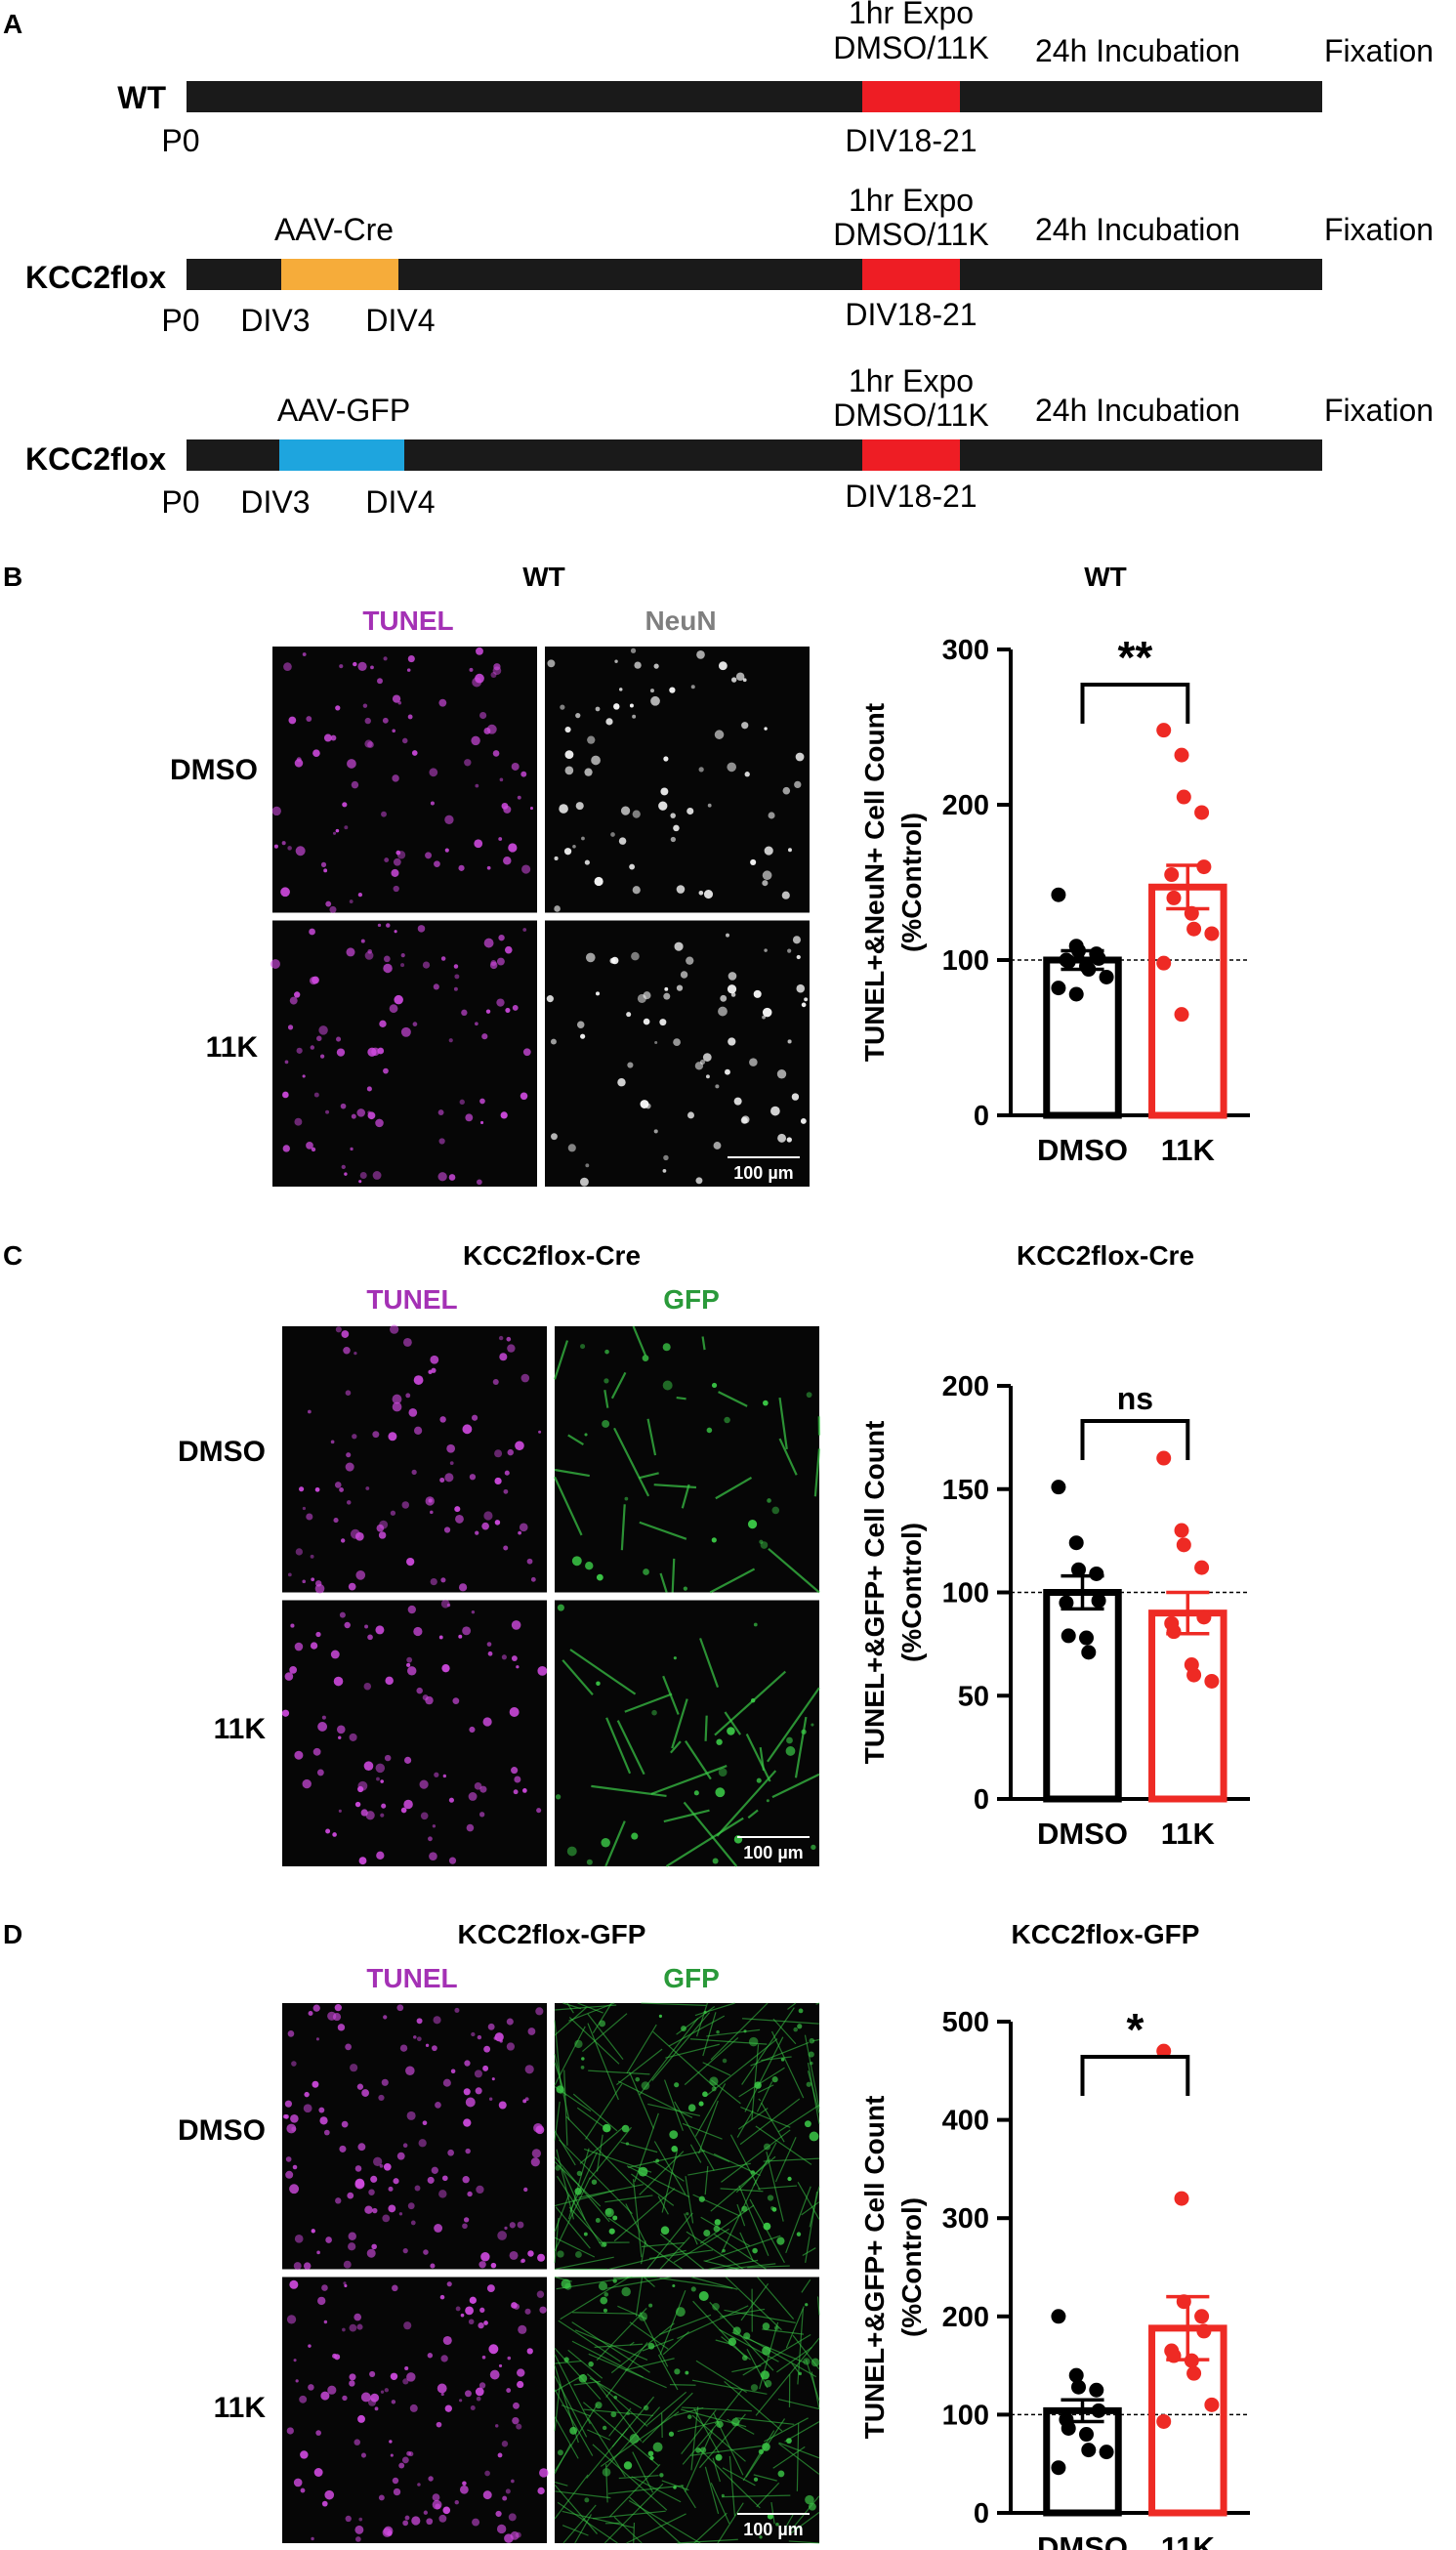  Describe the element at coordinates (12, 1934) in the screenshot. I see `panel-letter-d: D` at that location.